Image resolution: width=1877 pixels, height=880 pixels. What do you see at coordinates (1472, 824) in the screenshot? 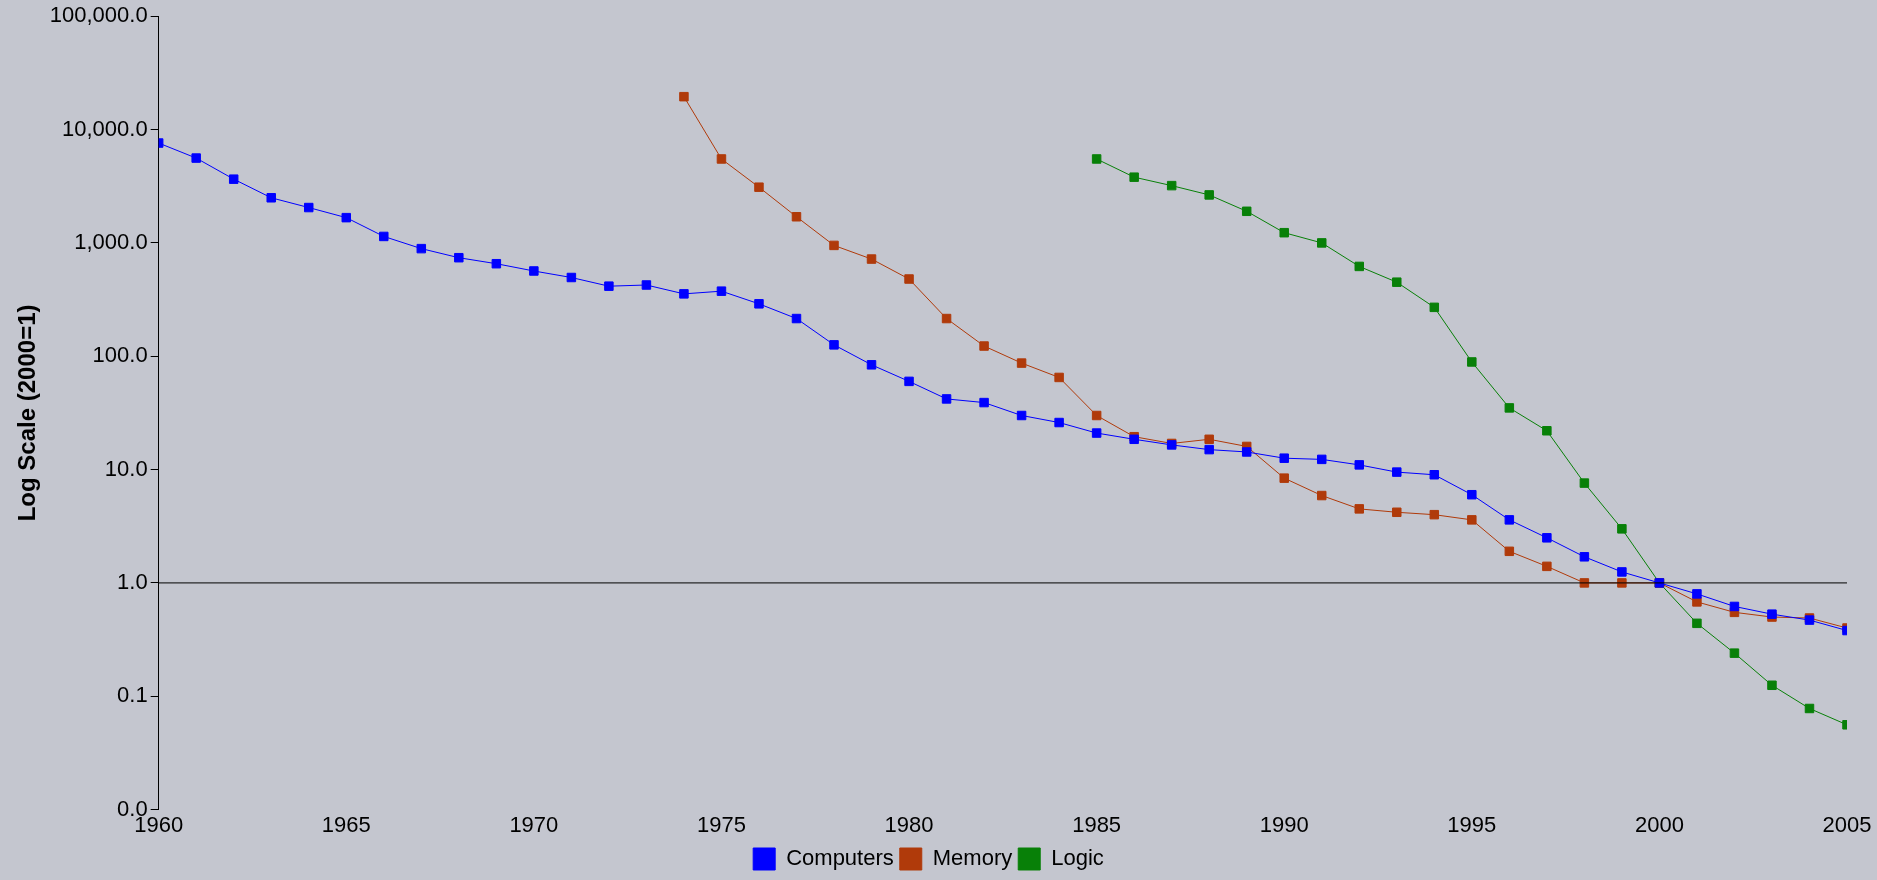
I see `x-tick-label: 1995` at bounding box center [1472, 824].